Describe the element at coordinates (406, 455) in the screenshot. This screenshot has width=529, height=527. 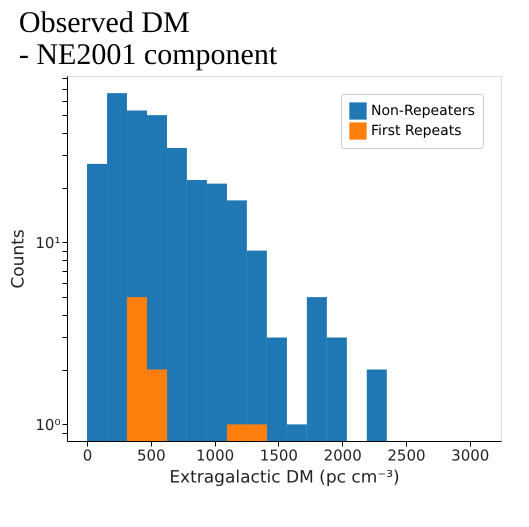
I see `x-tick-label: 2500` at that location.